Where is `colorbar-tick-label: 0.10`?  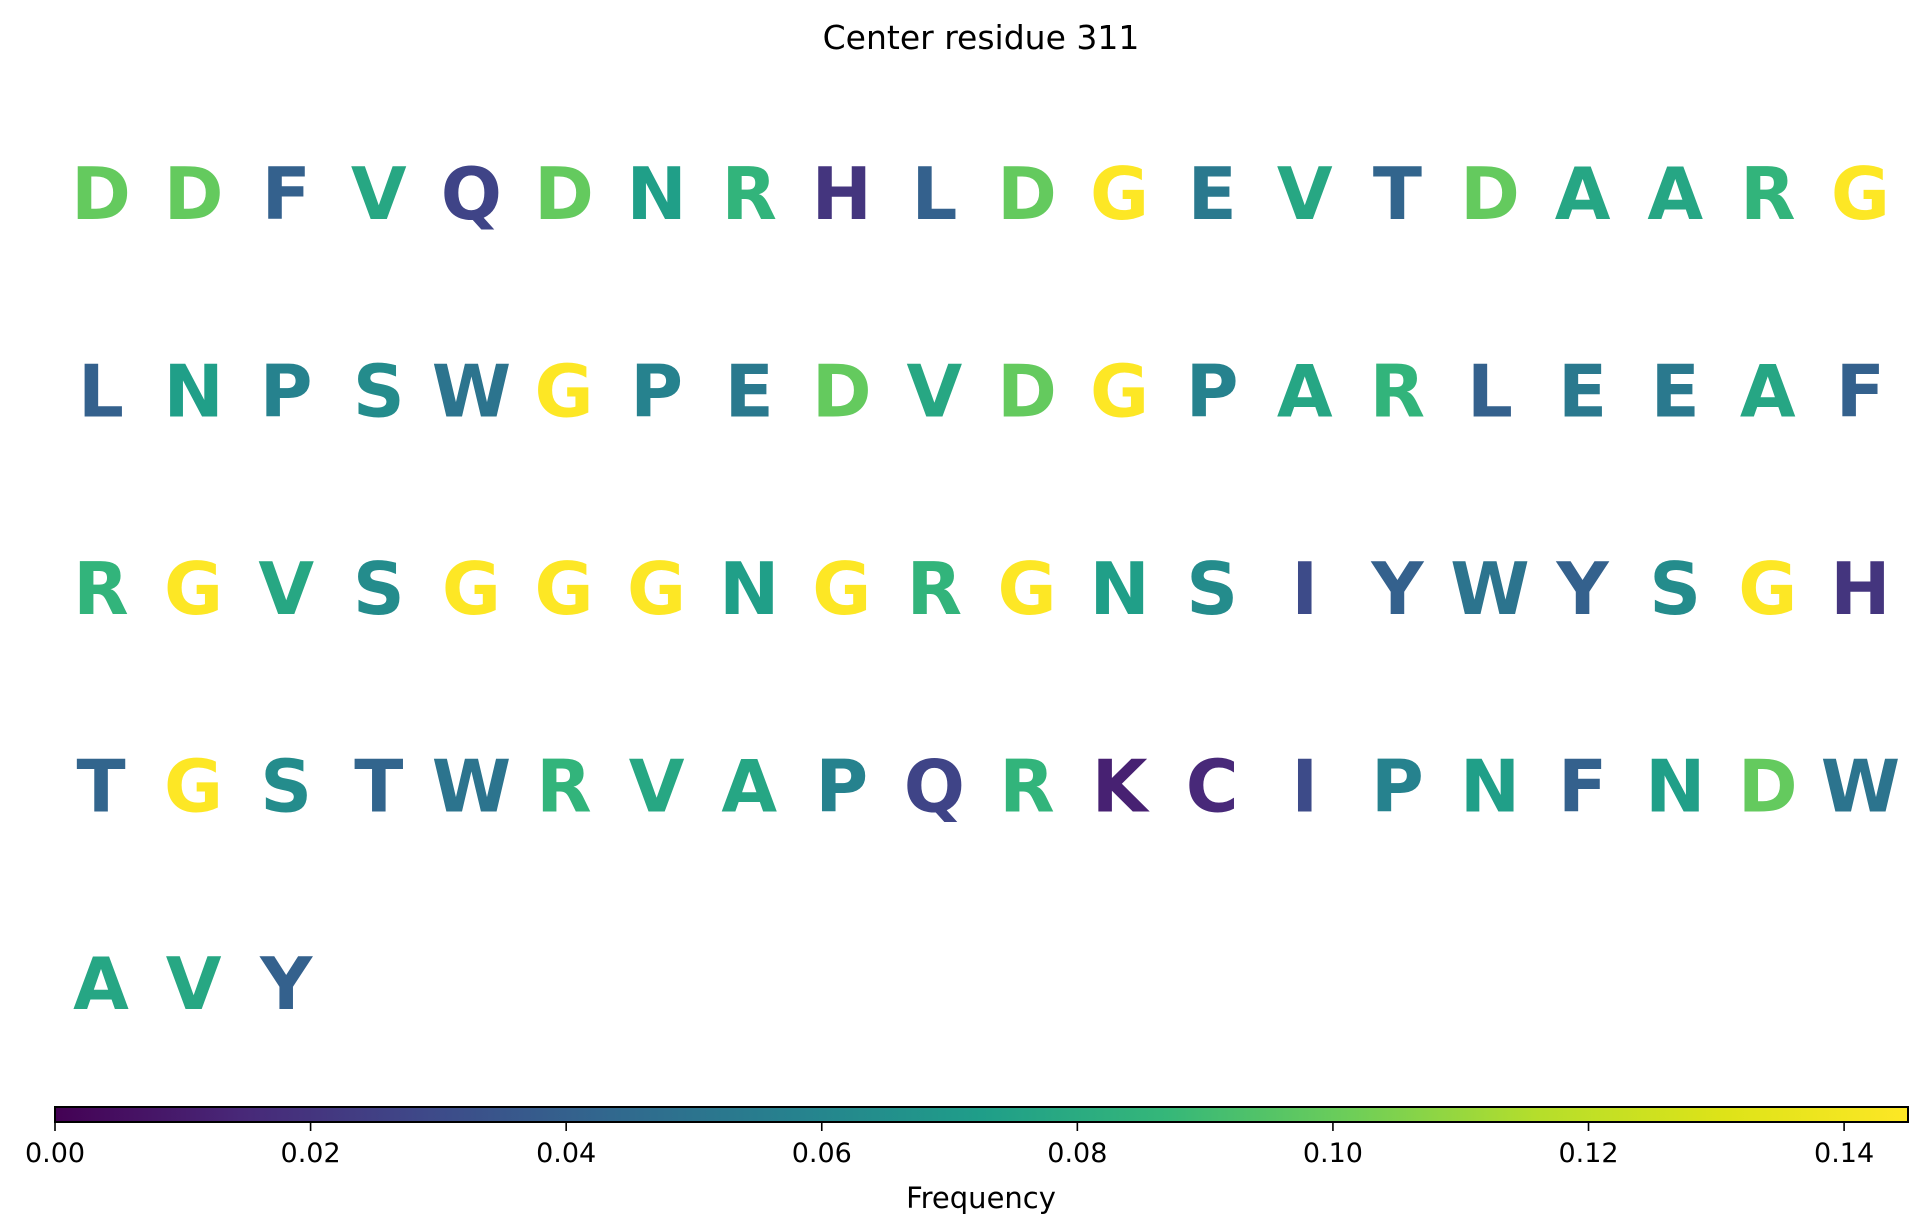
colorbar-tick-label: 0.10 is located at coordinates (1333, 1153).